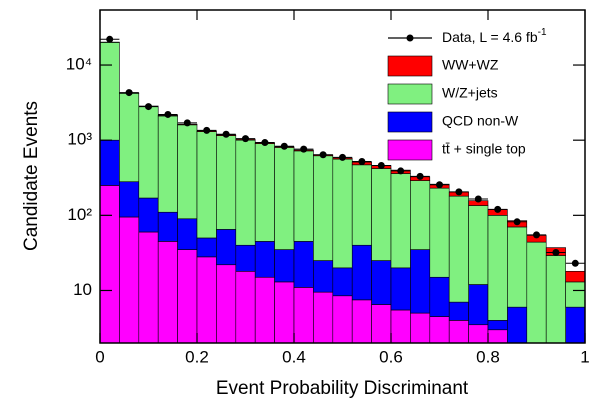  What do you see at coordinates (82, 289) in the screenshot?
I see `y-tick-label: 10` at bounding box center [82, 289].